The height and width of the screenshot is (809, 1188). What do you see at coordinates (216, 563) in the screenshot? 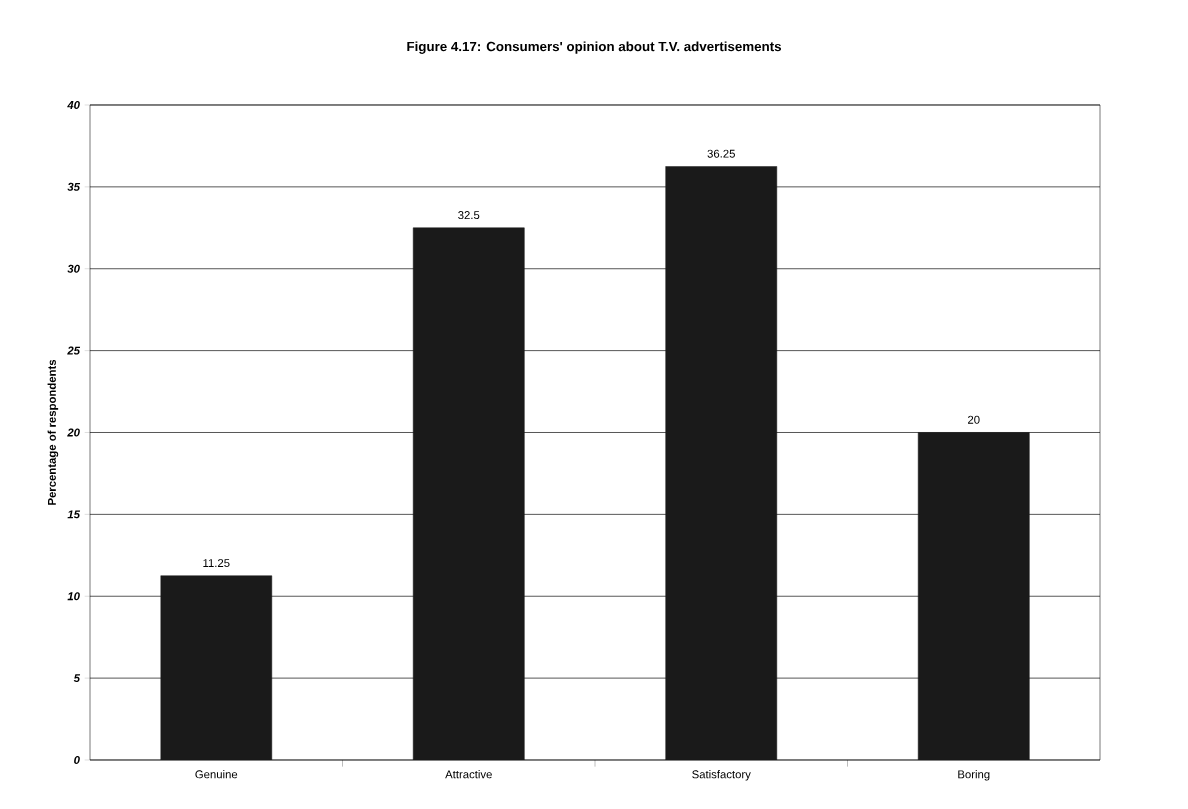
I see `data-label: 11.25` at bounding box center [216, 563].